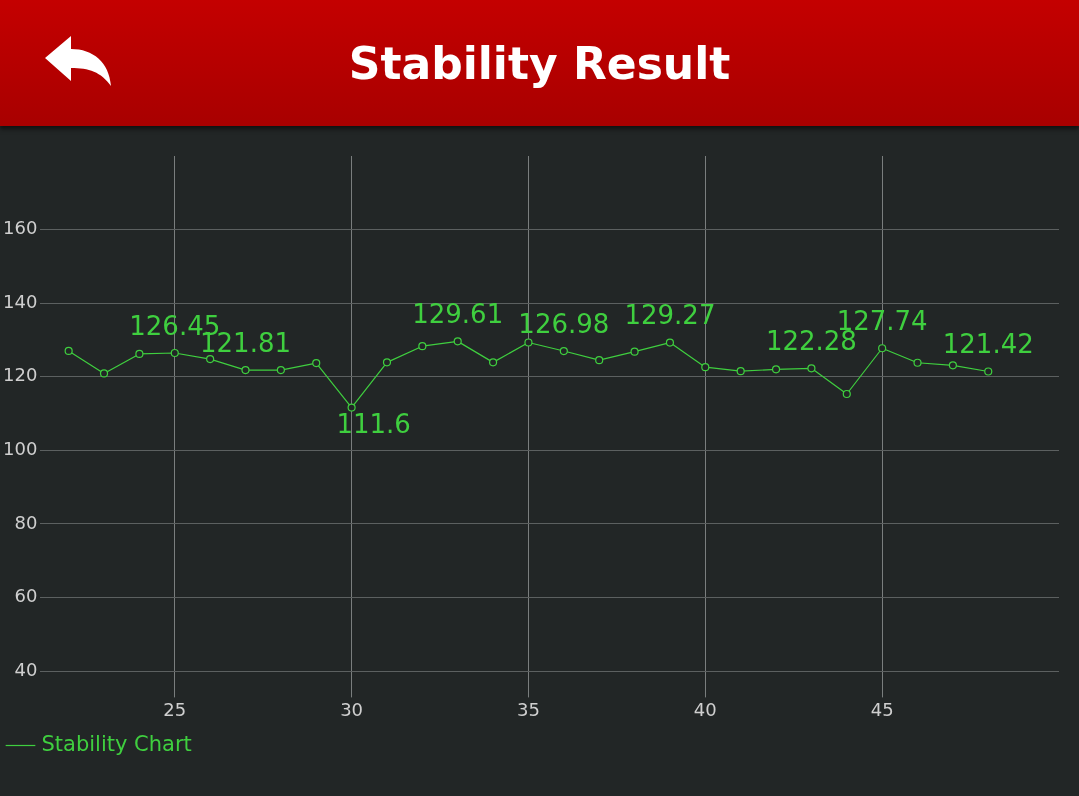 This screenshot has height=796, width=1079. Describe the element at coordinates (26, 669) in the screenshot. I see `y-tick-label: 40` at that location.